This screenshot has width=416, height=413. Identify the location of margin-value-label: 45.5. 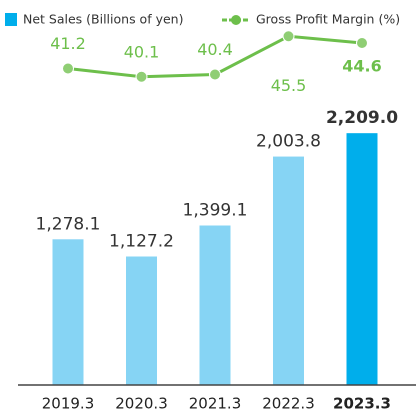
(289, 85).